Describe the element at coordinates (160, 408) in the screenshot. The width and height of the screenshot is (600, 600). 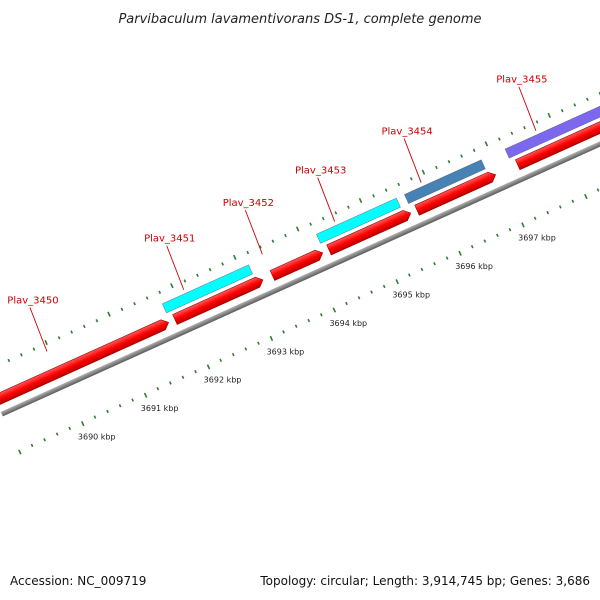
I see `kbp-label: 3691 kbp` at that location.